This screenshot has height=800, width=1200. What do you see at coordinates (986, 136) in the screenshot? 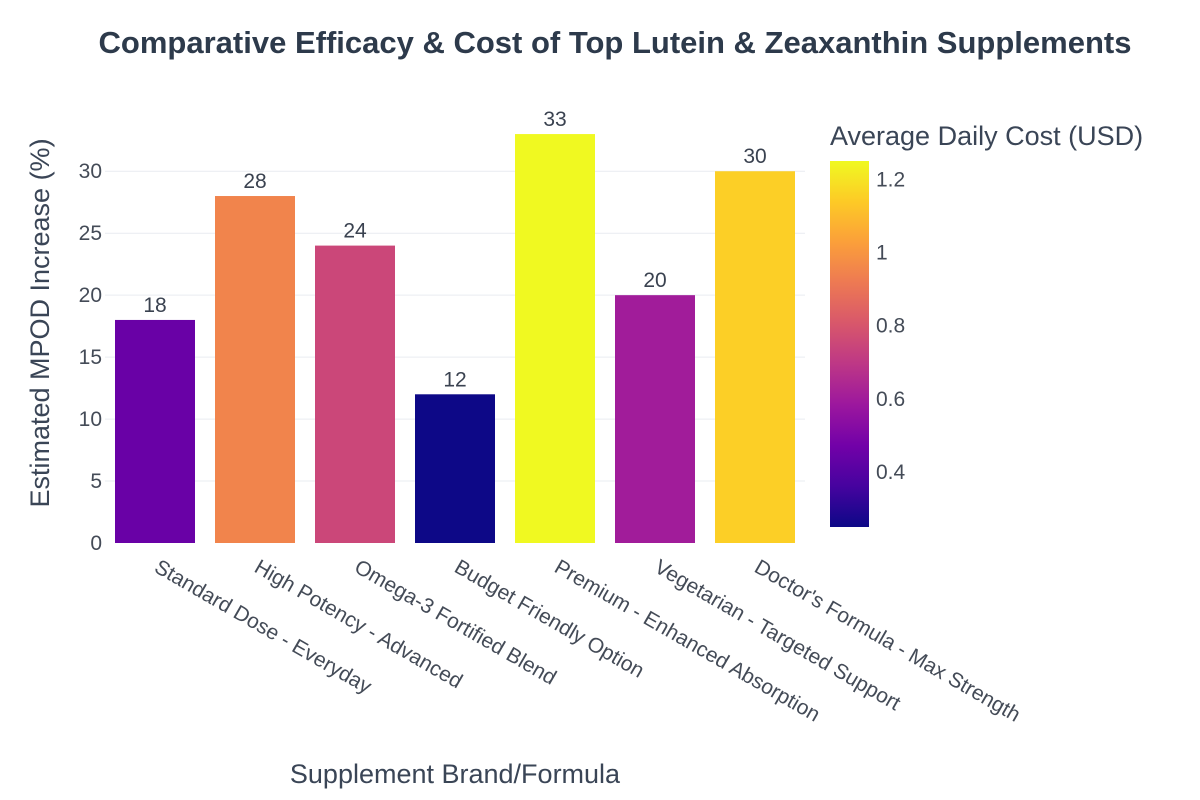
I see `colorbar-title: Average Daily Cost (USD)` at bounding box center [986, 136].